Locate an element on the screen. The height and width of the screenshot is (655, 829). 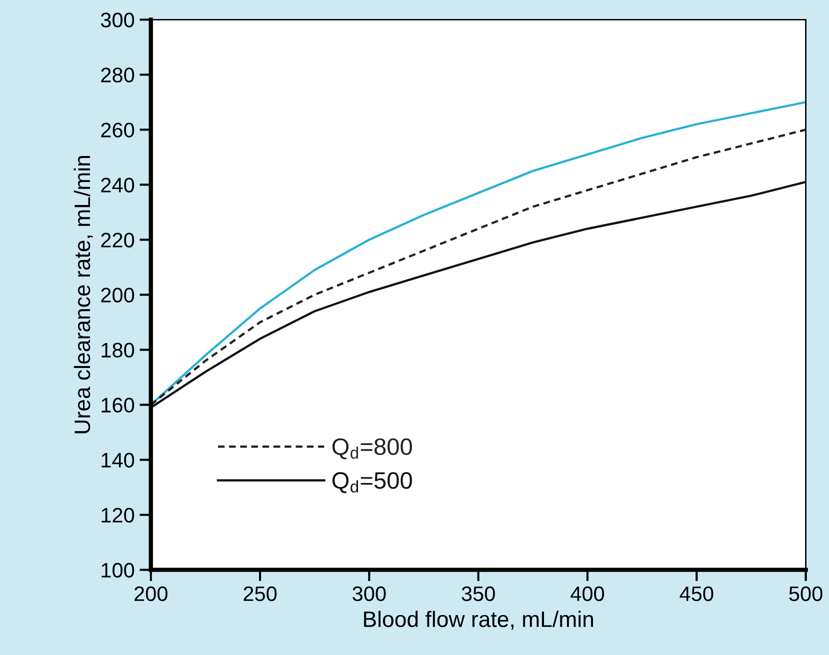
x-tick-label: 300 is located at coordinates (369, 594).